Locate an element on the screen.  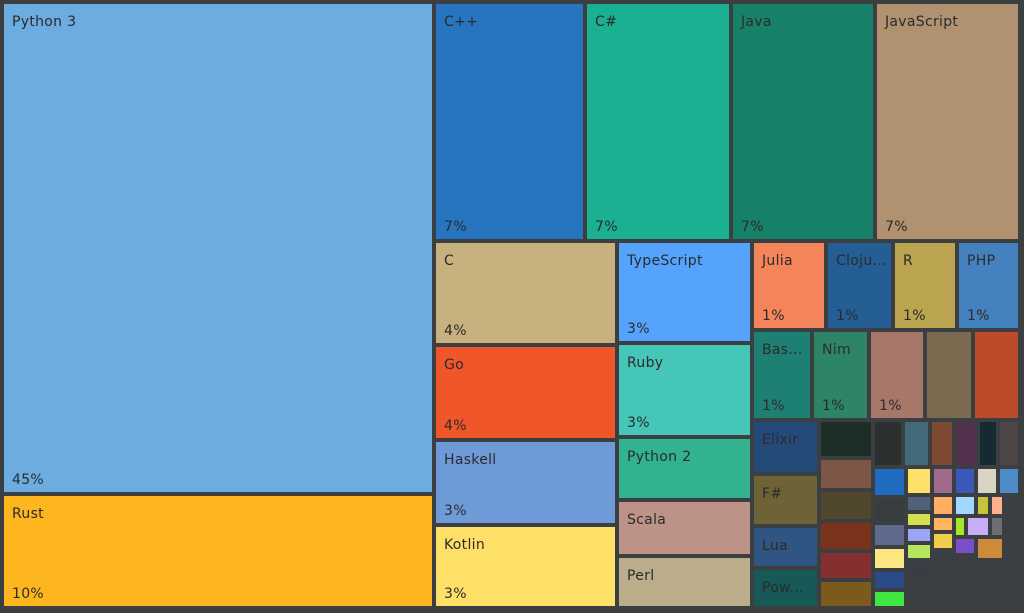
tile-label: F# is located at coordinates (772, 494).